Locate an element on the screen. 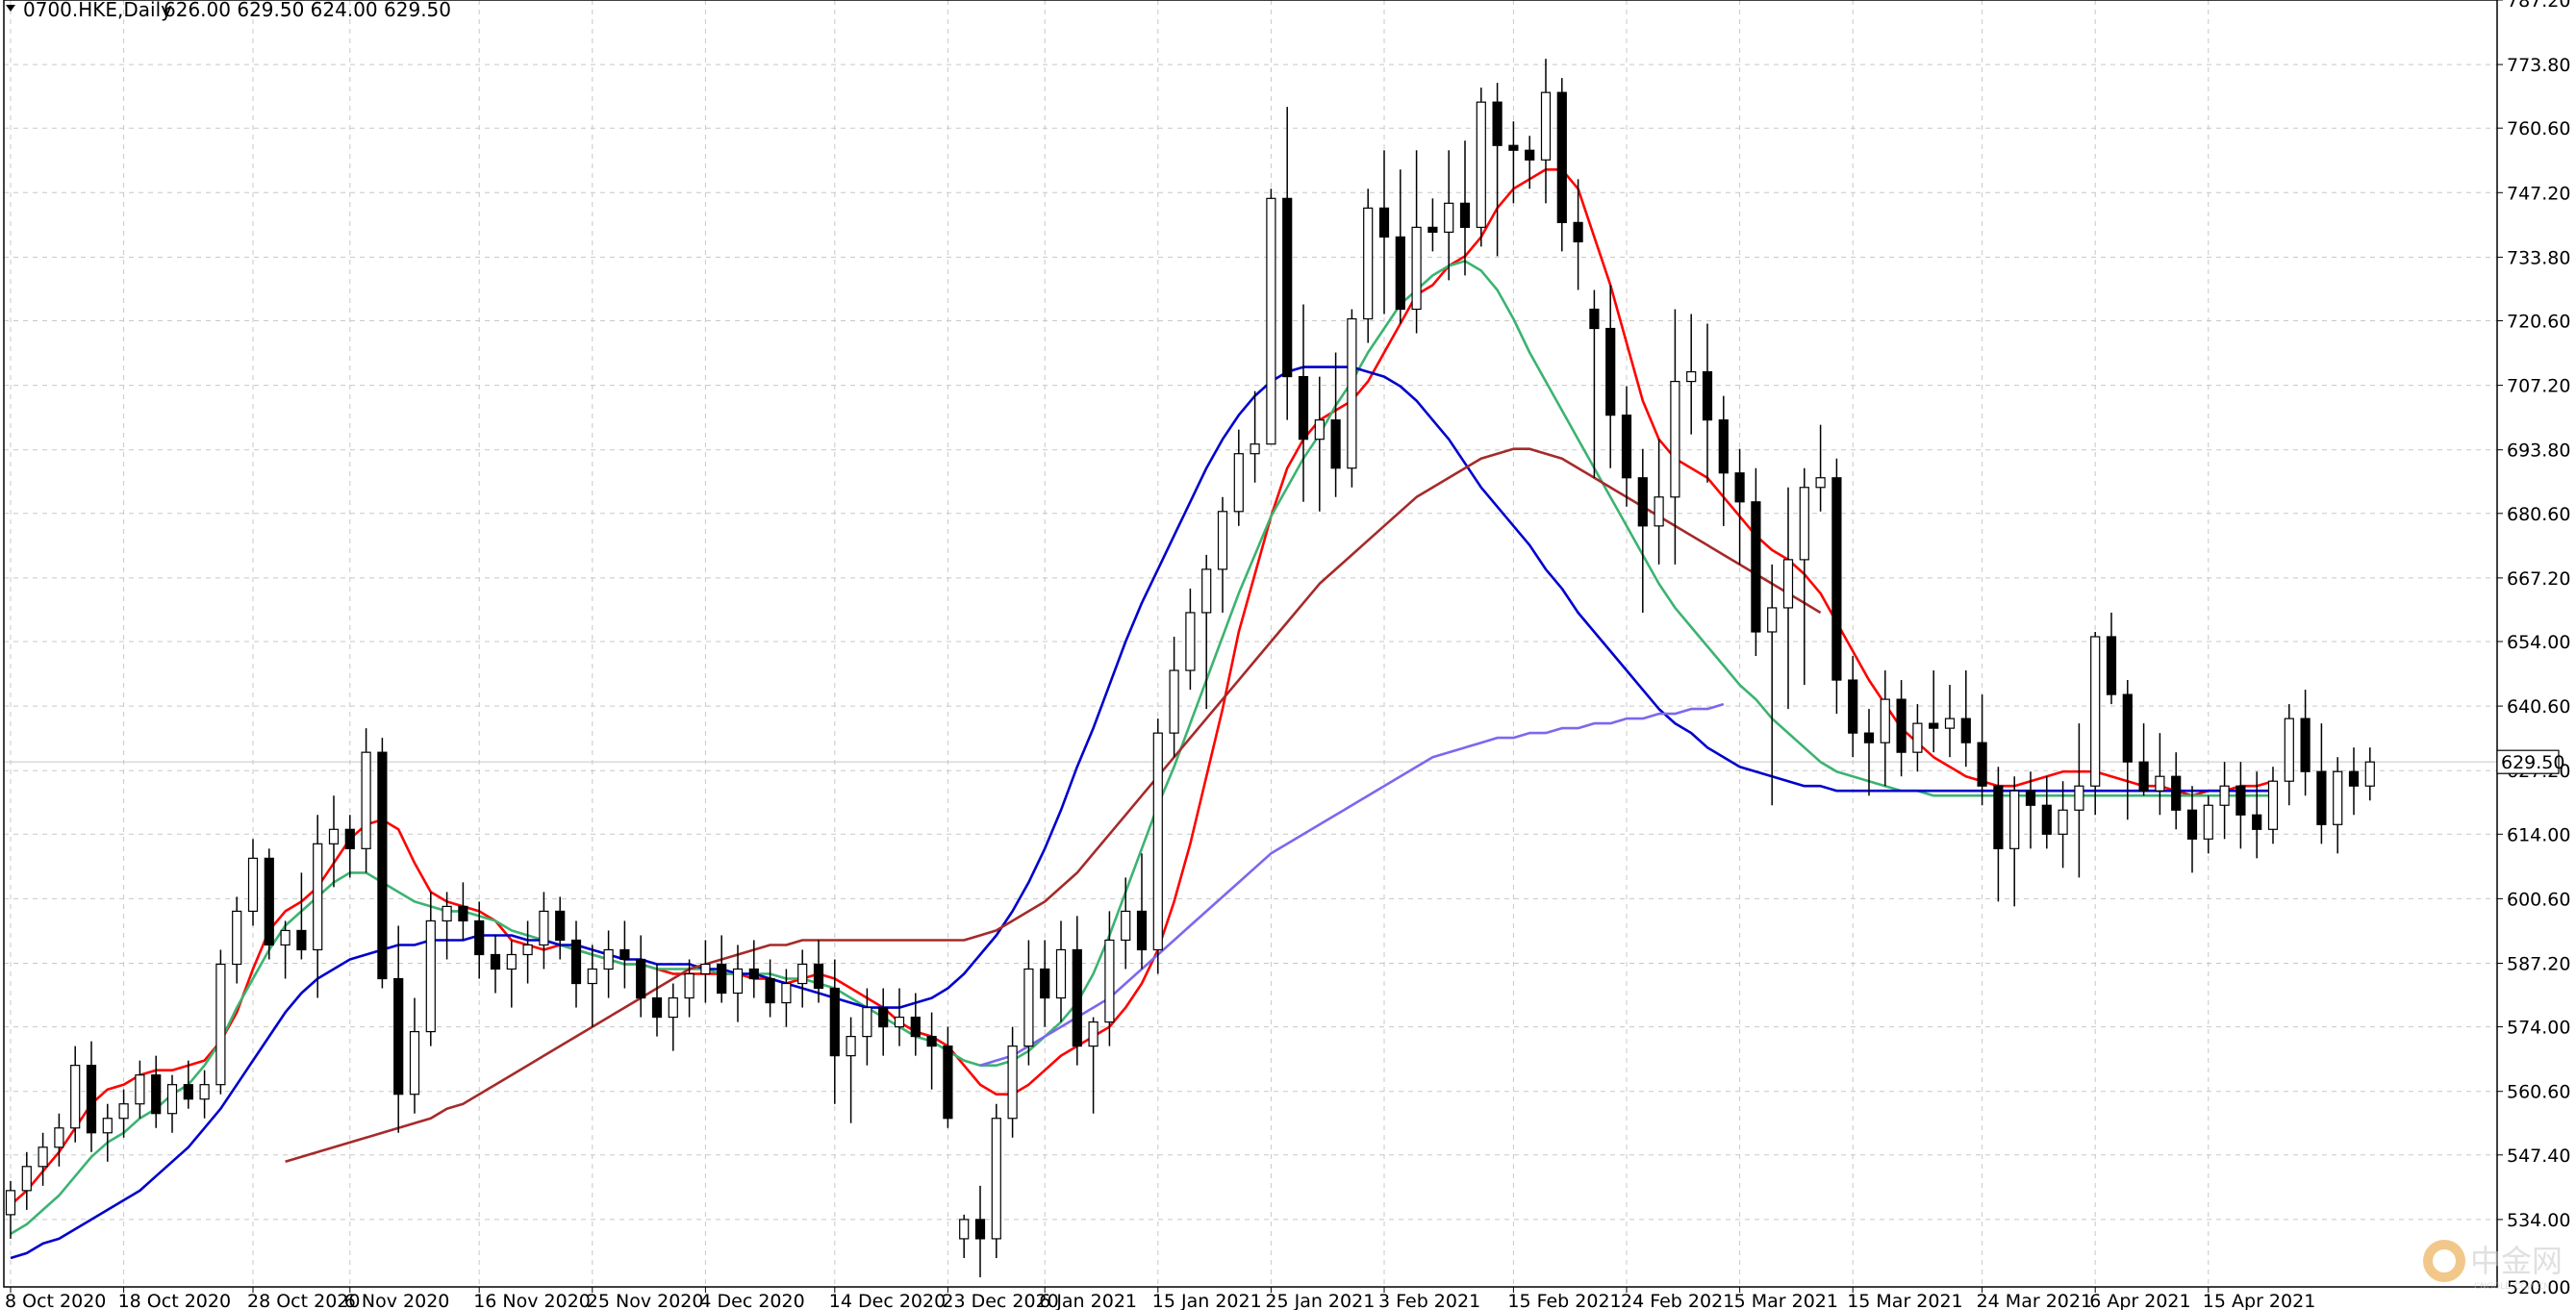  y-tick-label: 520.00 is located at coordinates (2538, 1287).